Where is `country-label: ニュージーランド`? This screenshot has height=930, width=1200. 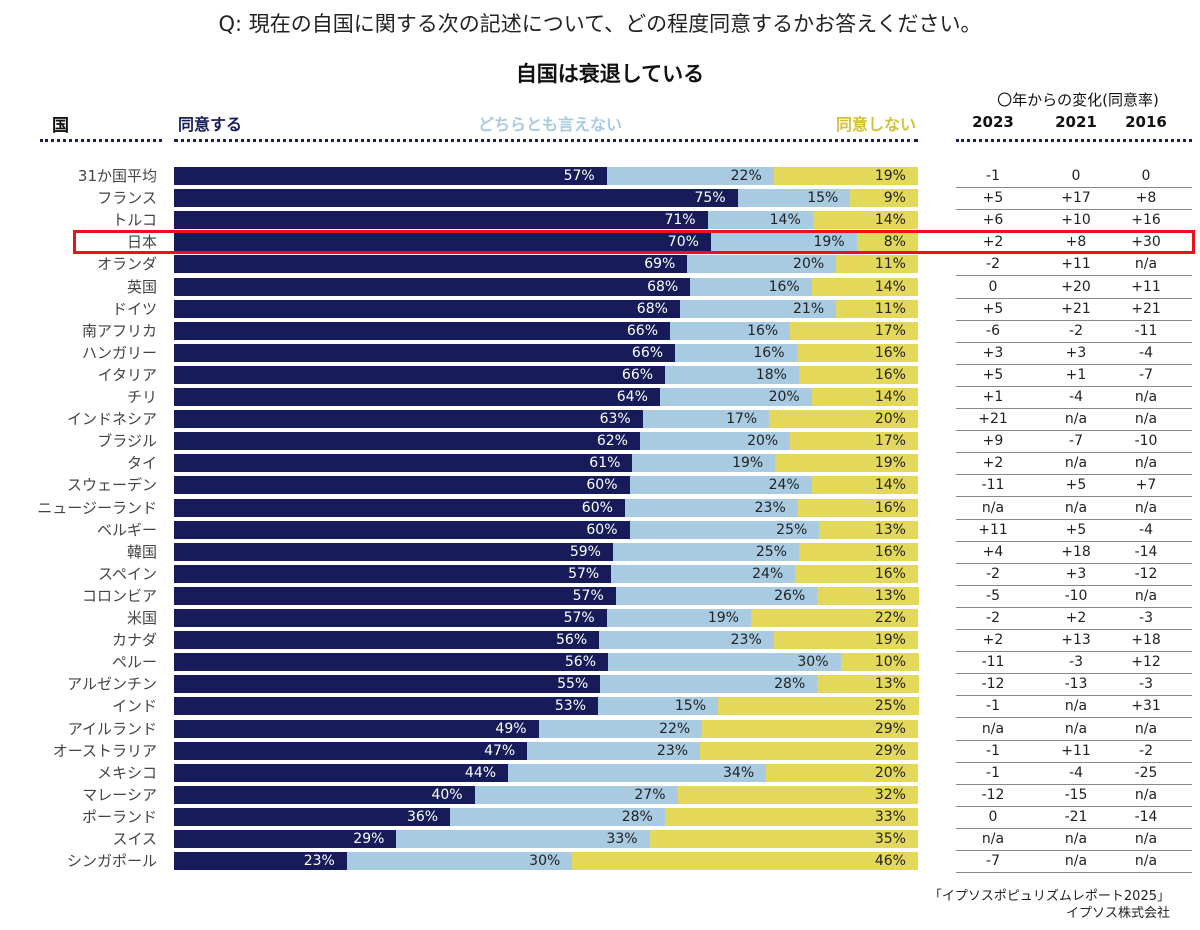 country-label: ニュージーランド is located at coordinates (97, 507).